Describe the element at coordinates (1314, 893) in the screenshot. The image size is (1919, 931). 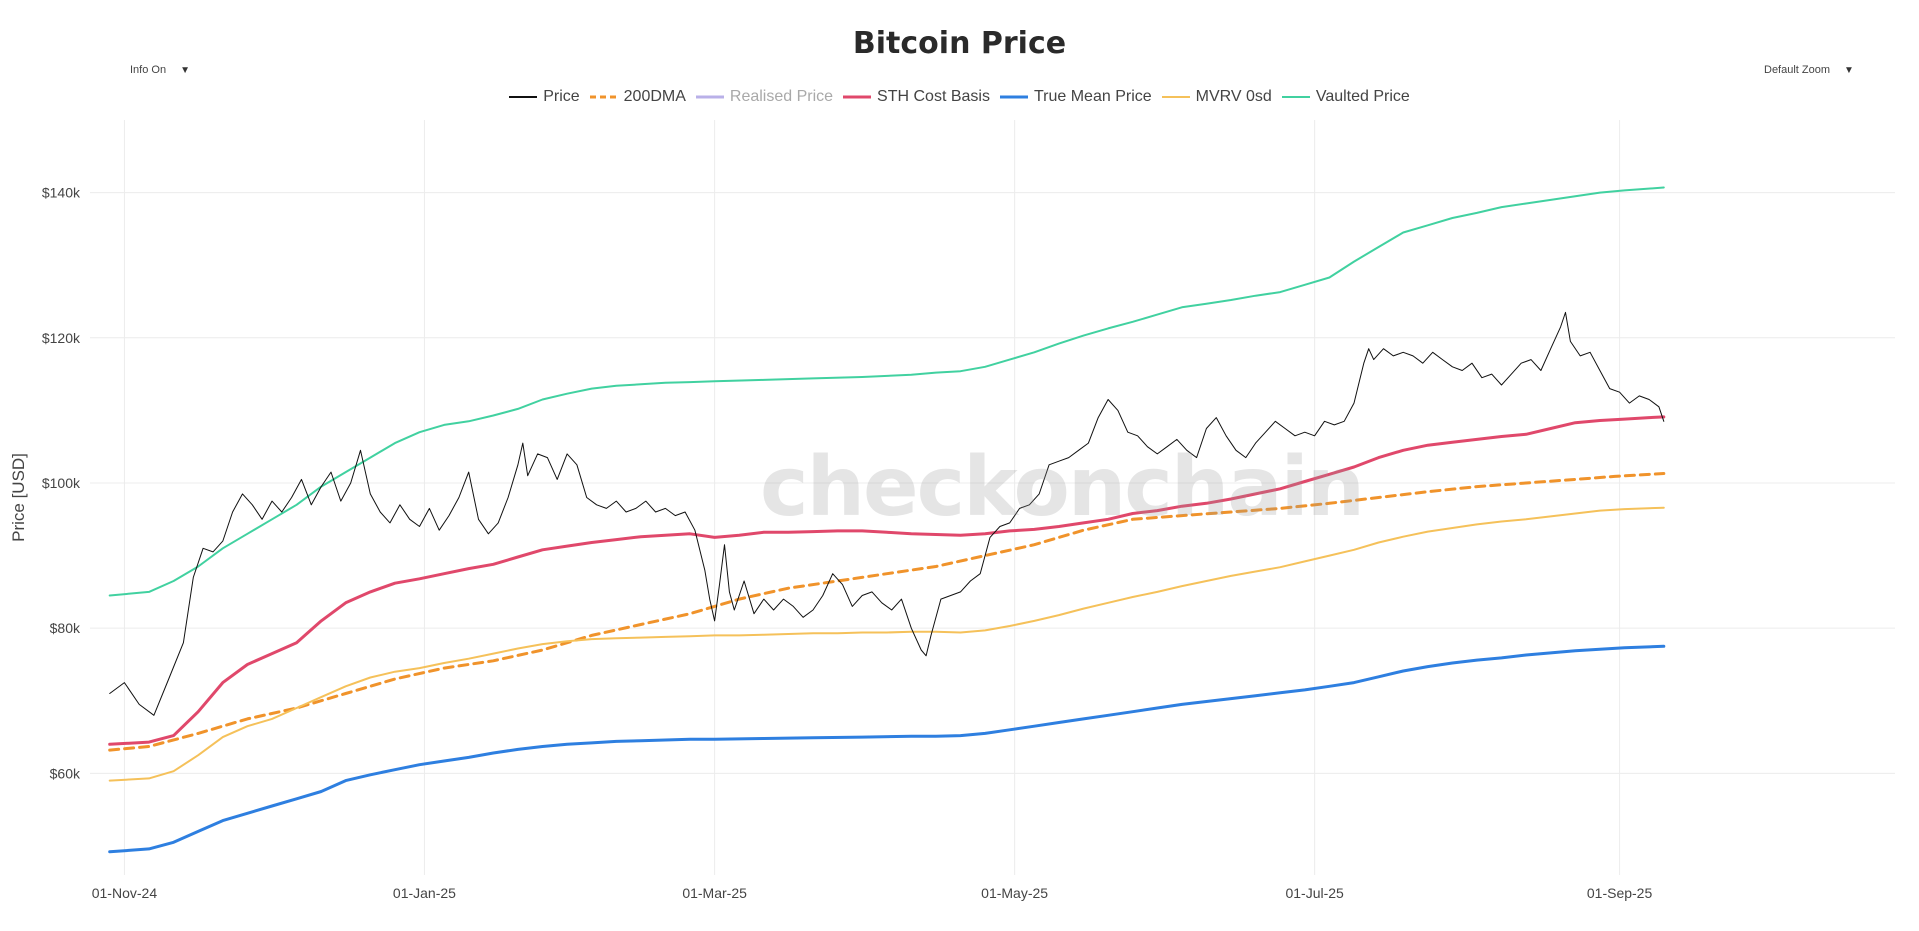
I see `x-tick-label: 01-Jul-25` at that location.